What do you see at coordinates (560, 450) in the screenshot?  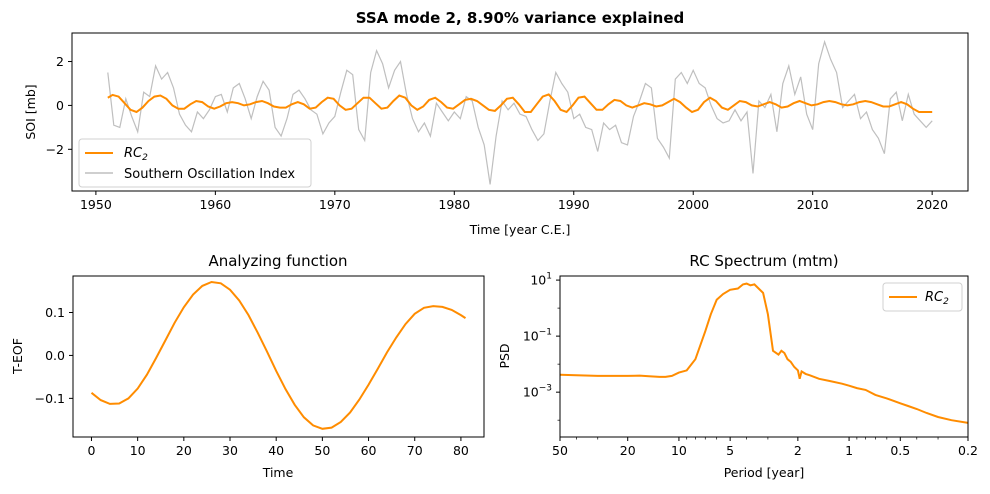 I see `spectrum-x-tick-label: 50` at bounding box center [560, 450].